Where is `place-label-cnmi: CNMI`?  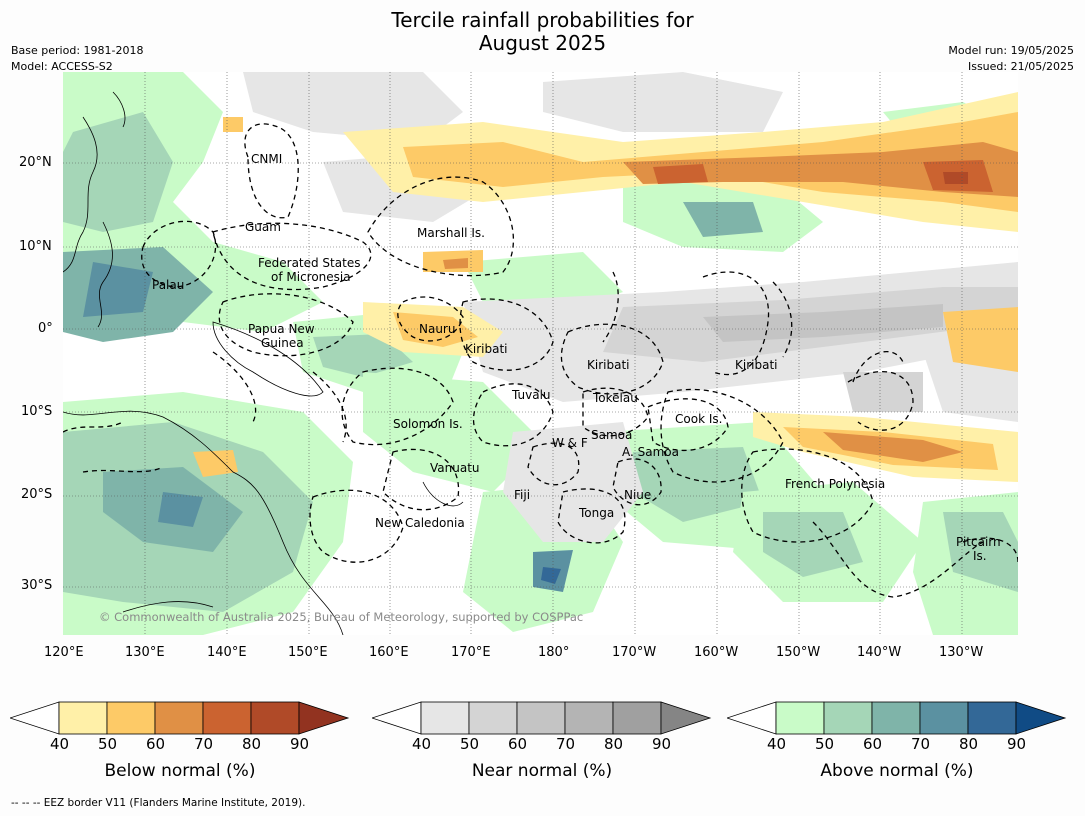 place-label-cnmi: CNMI is located at coordinates (267, 159).